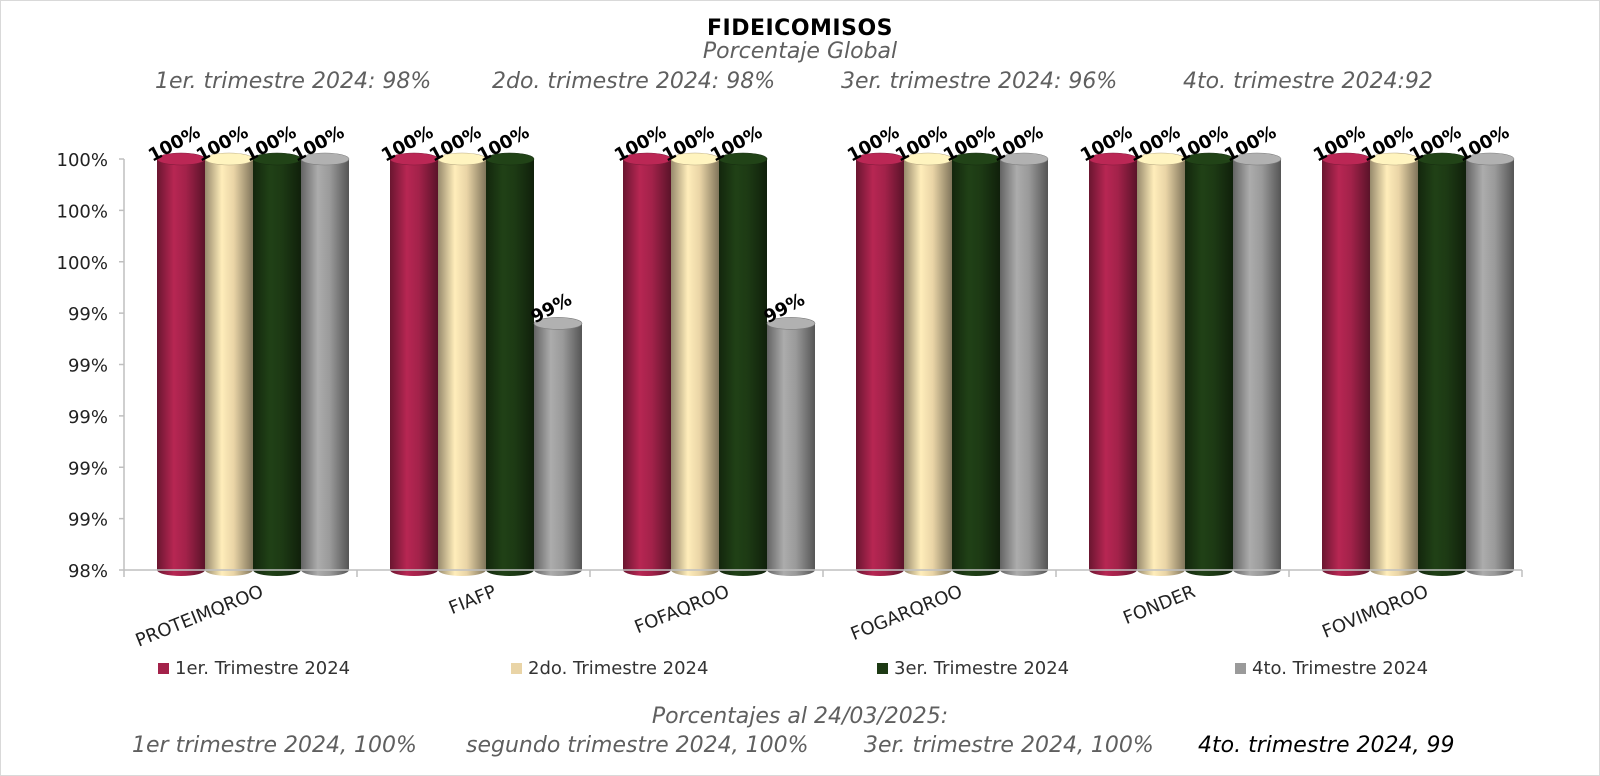 The image size is (1600, 776). I want to click on legend-item-q2: 2do. Trimestre 2024, so click(609, 668).